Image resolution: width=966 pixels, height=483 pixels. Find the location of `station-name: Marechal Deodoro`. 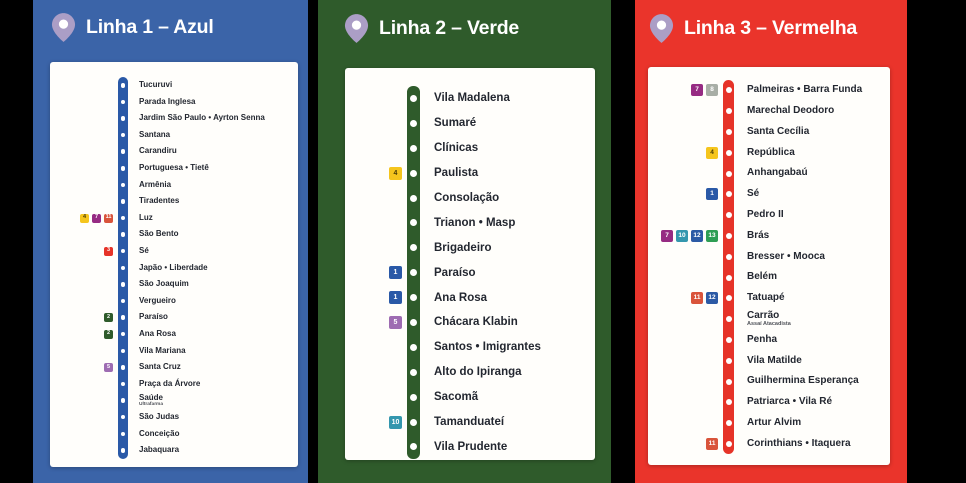

station-name: Marechal Deodoro is located at coordinates (791, 110).